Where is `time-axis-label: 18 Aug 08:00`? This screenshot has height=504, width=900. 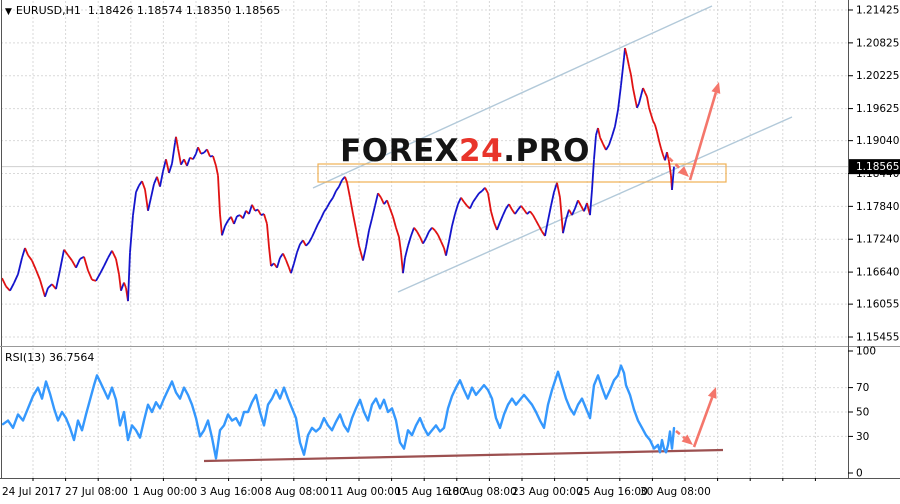
time-axis-label: 18 Aug 08:00 is located at coordinates (481, 492).